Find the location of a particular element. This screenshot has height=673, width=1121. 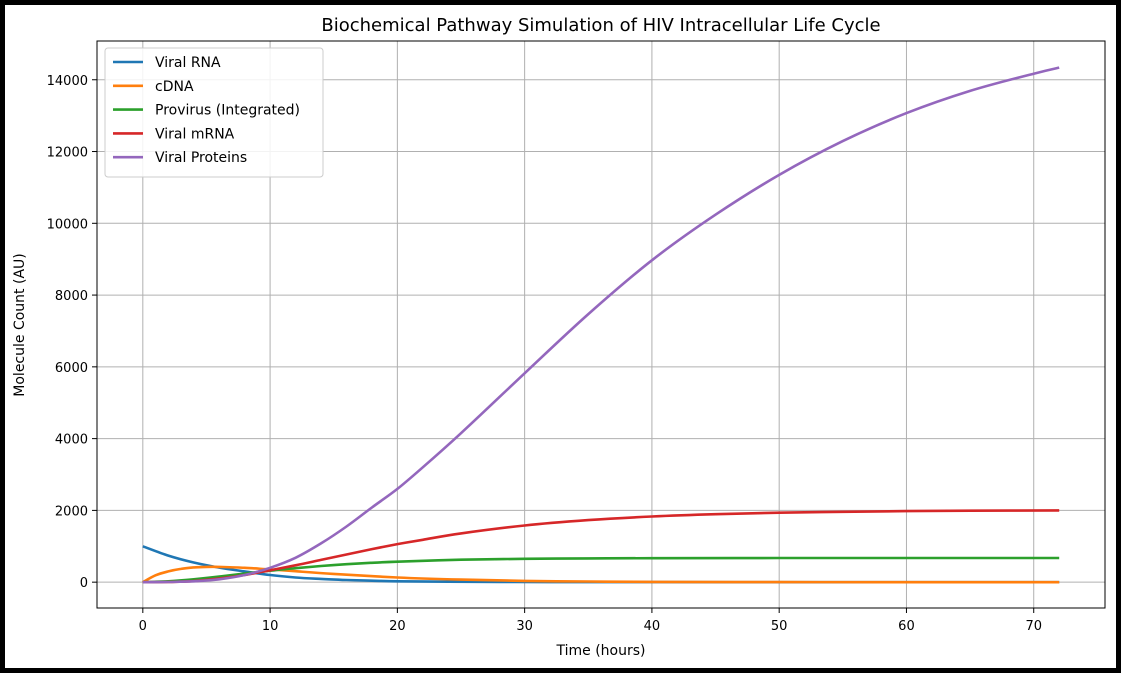

x-tick-label: 30 is located at coordinates (524, 626).